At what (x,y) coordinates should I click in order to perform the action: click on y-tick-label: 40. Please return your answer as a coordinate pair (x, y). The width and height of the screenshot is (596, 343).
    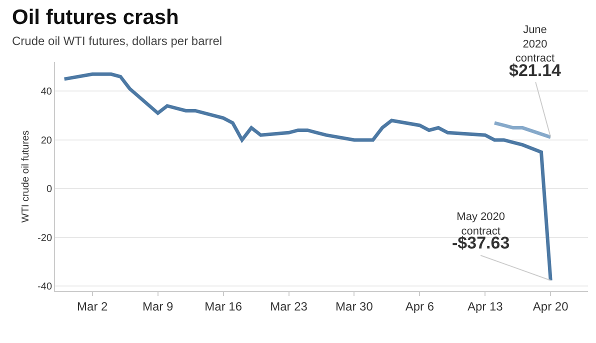
    Looking at the image, I should click on (46, 92).